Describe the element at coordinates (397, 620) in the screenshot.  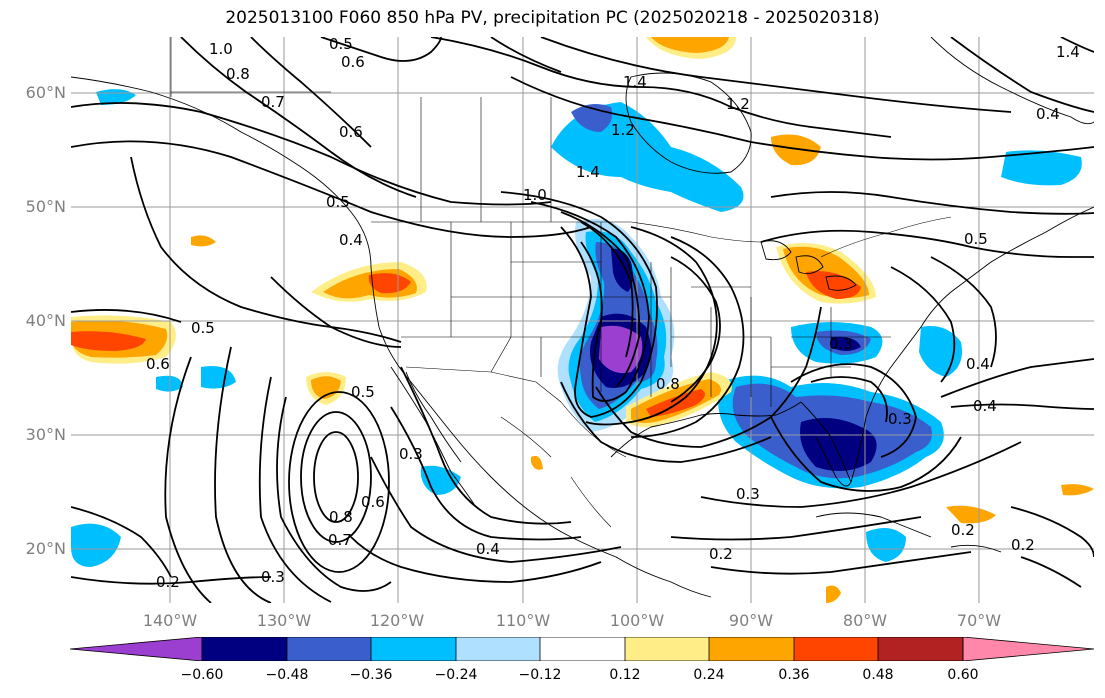
I see `lon-label-120w: 120°W` at that location.